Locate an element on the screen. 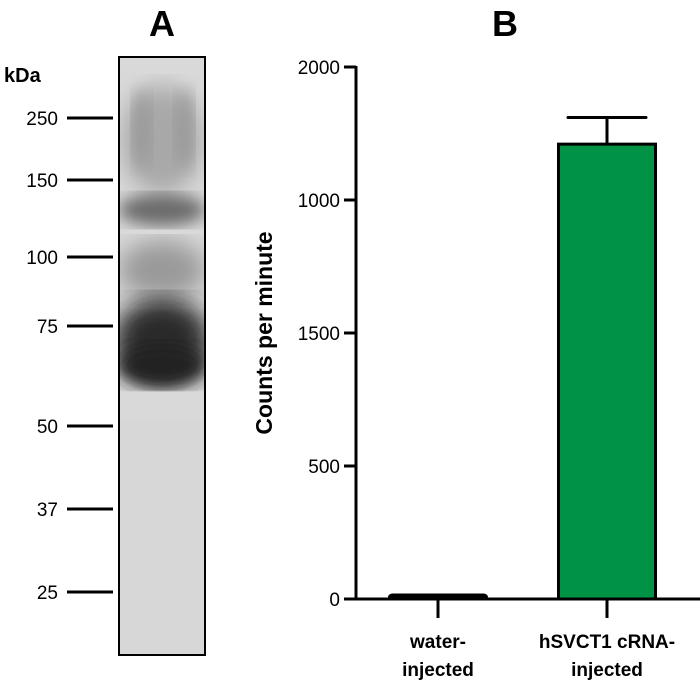 The height and width of the screenshot is (690, 700). marker-label: 250 is located at coordinates (42, 119).